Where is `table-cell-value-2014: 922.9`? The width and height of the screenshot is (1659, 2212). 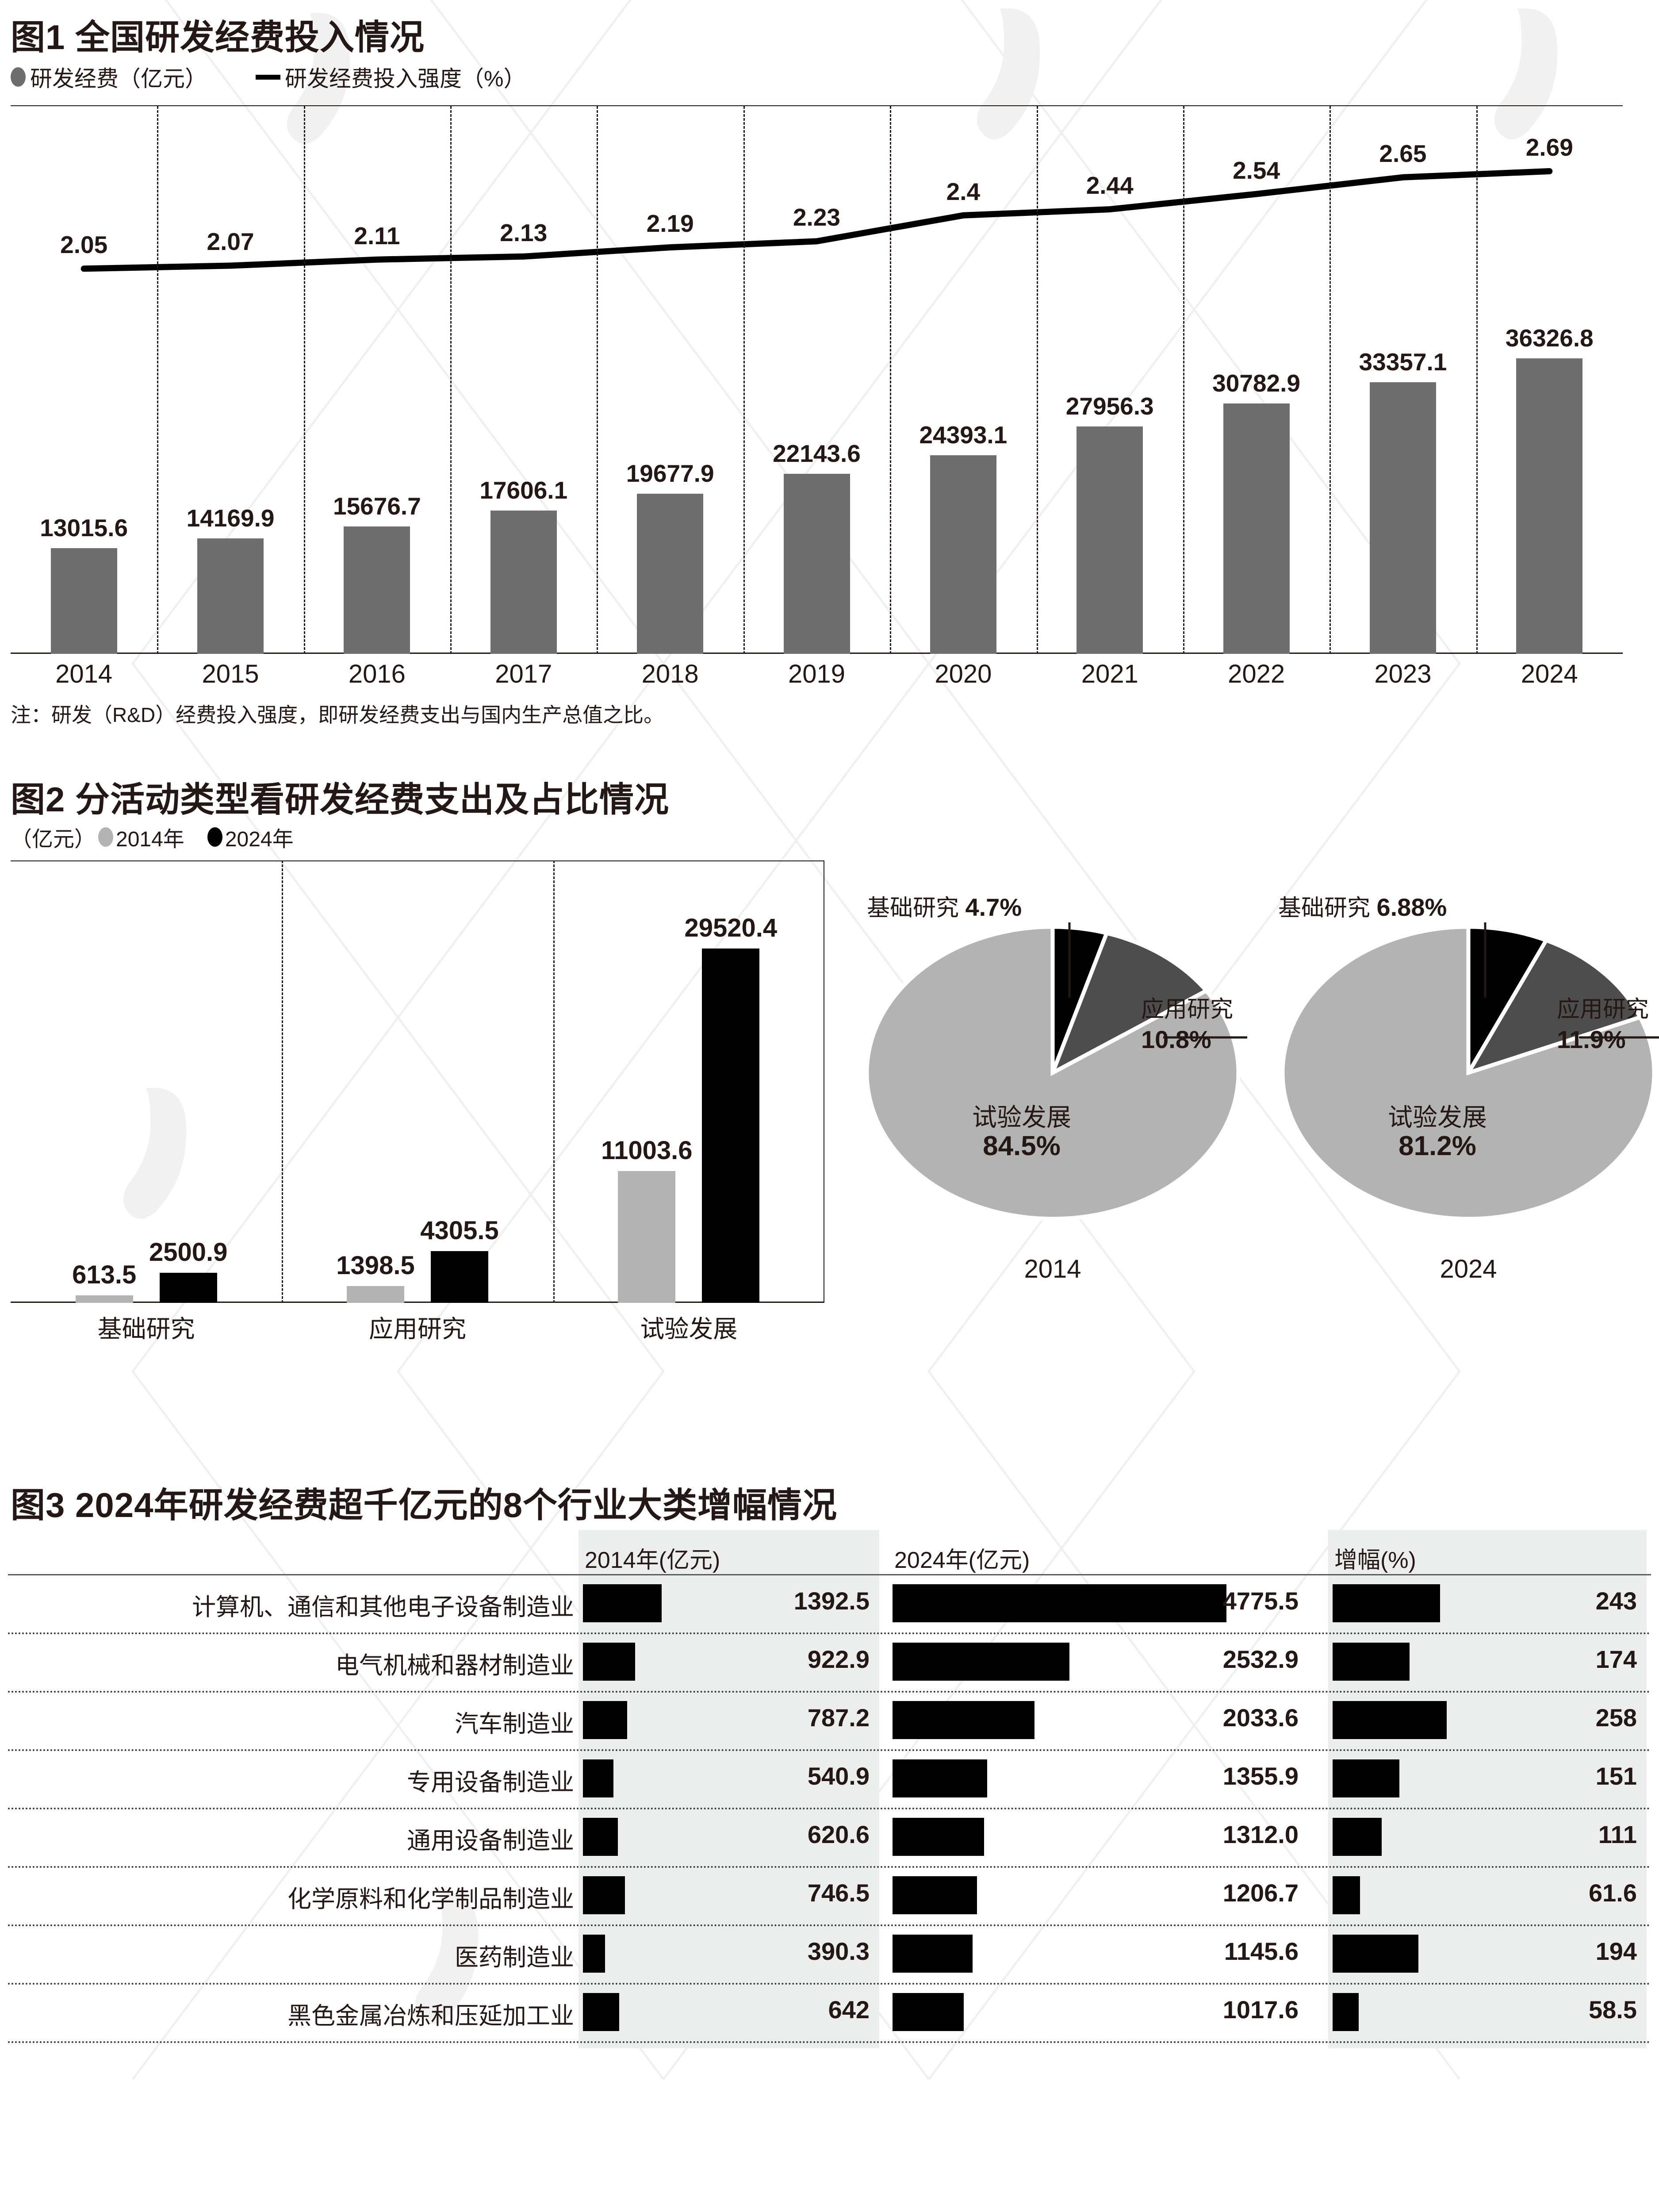 table-cell-value-2014: 922.9 is located at coordinates (838, 1659).